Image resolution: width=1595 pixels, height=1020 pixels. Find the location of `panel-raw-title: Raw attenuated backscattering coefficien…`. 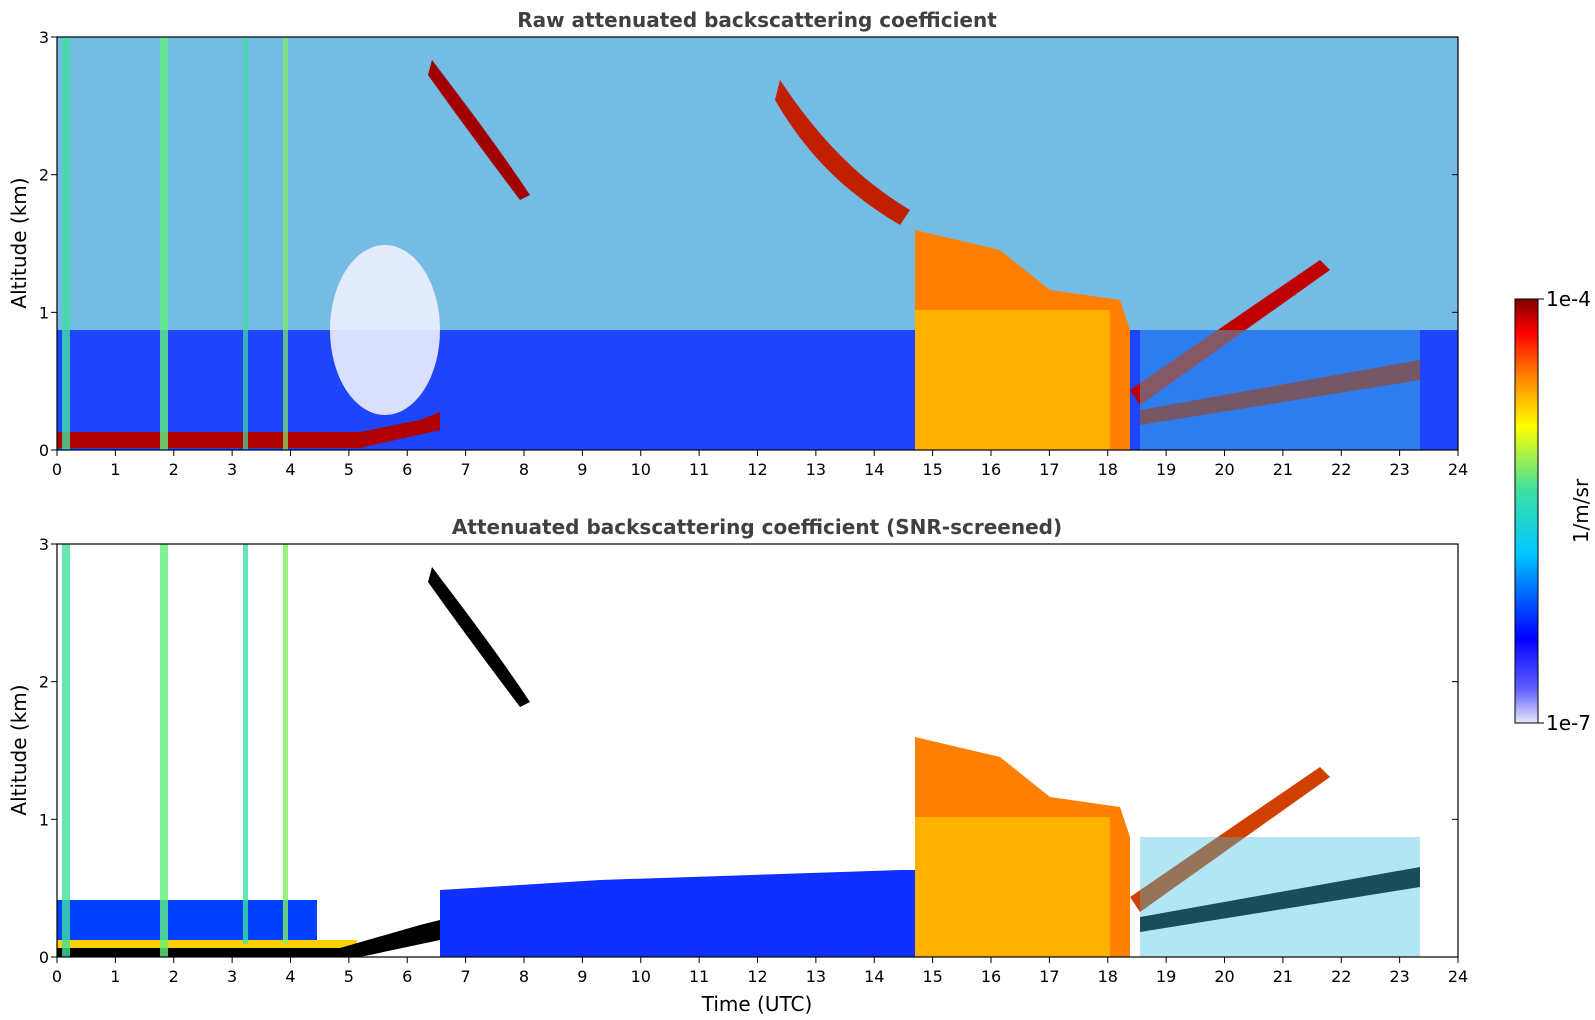

panel-raw-title: Raw attenuated backscattering coefficien… is located at coordinates (757, 20).